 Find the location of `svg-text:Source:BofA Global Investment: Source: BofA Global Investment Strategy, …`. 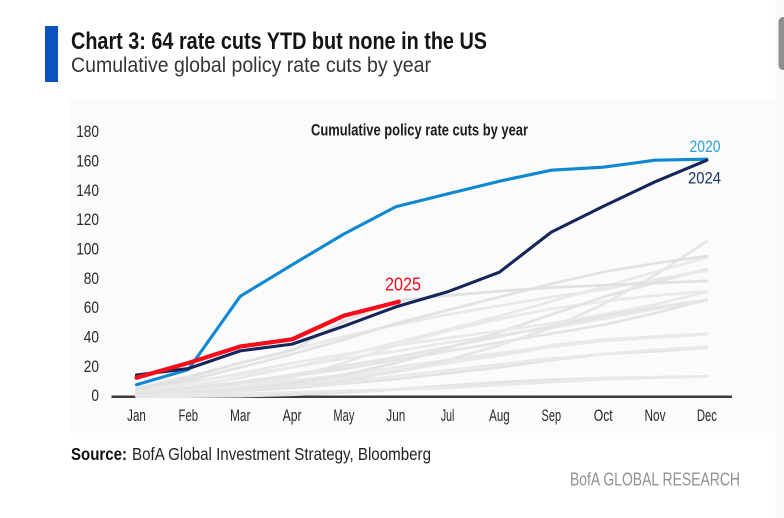

svg-text:Source:BofA Global Investment: Source: BofA Global Investment Strategy, … is located at coordinates (251, 454).